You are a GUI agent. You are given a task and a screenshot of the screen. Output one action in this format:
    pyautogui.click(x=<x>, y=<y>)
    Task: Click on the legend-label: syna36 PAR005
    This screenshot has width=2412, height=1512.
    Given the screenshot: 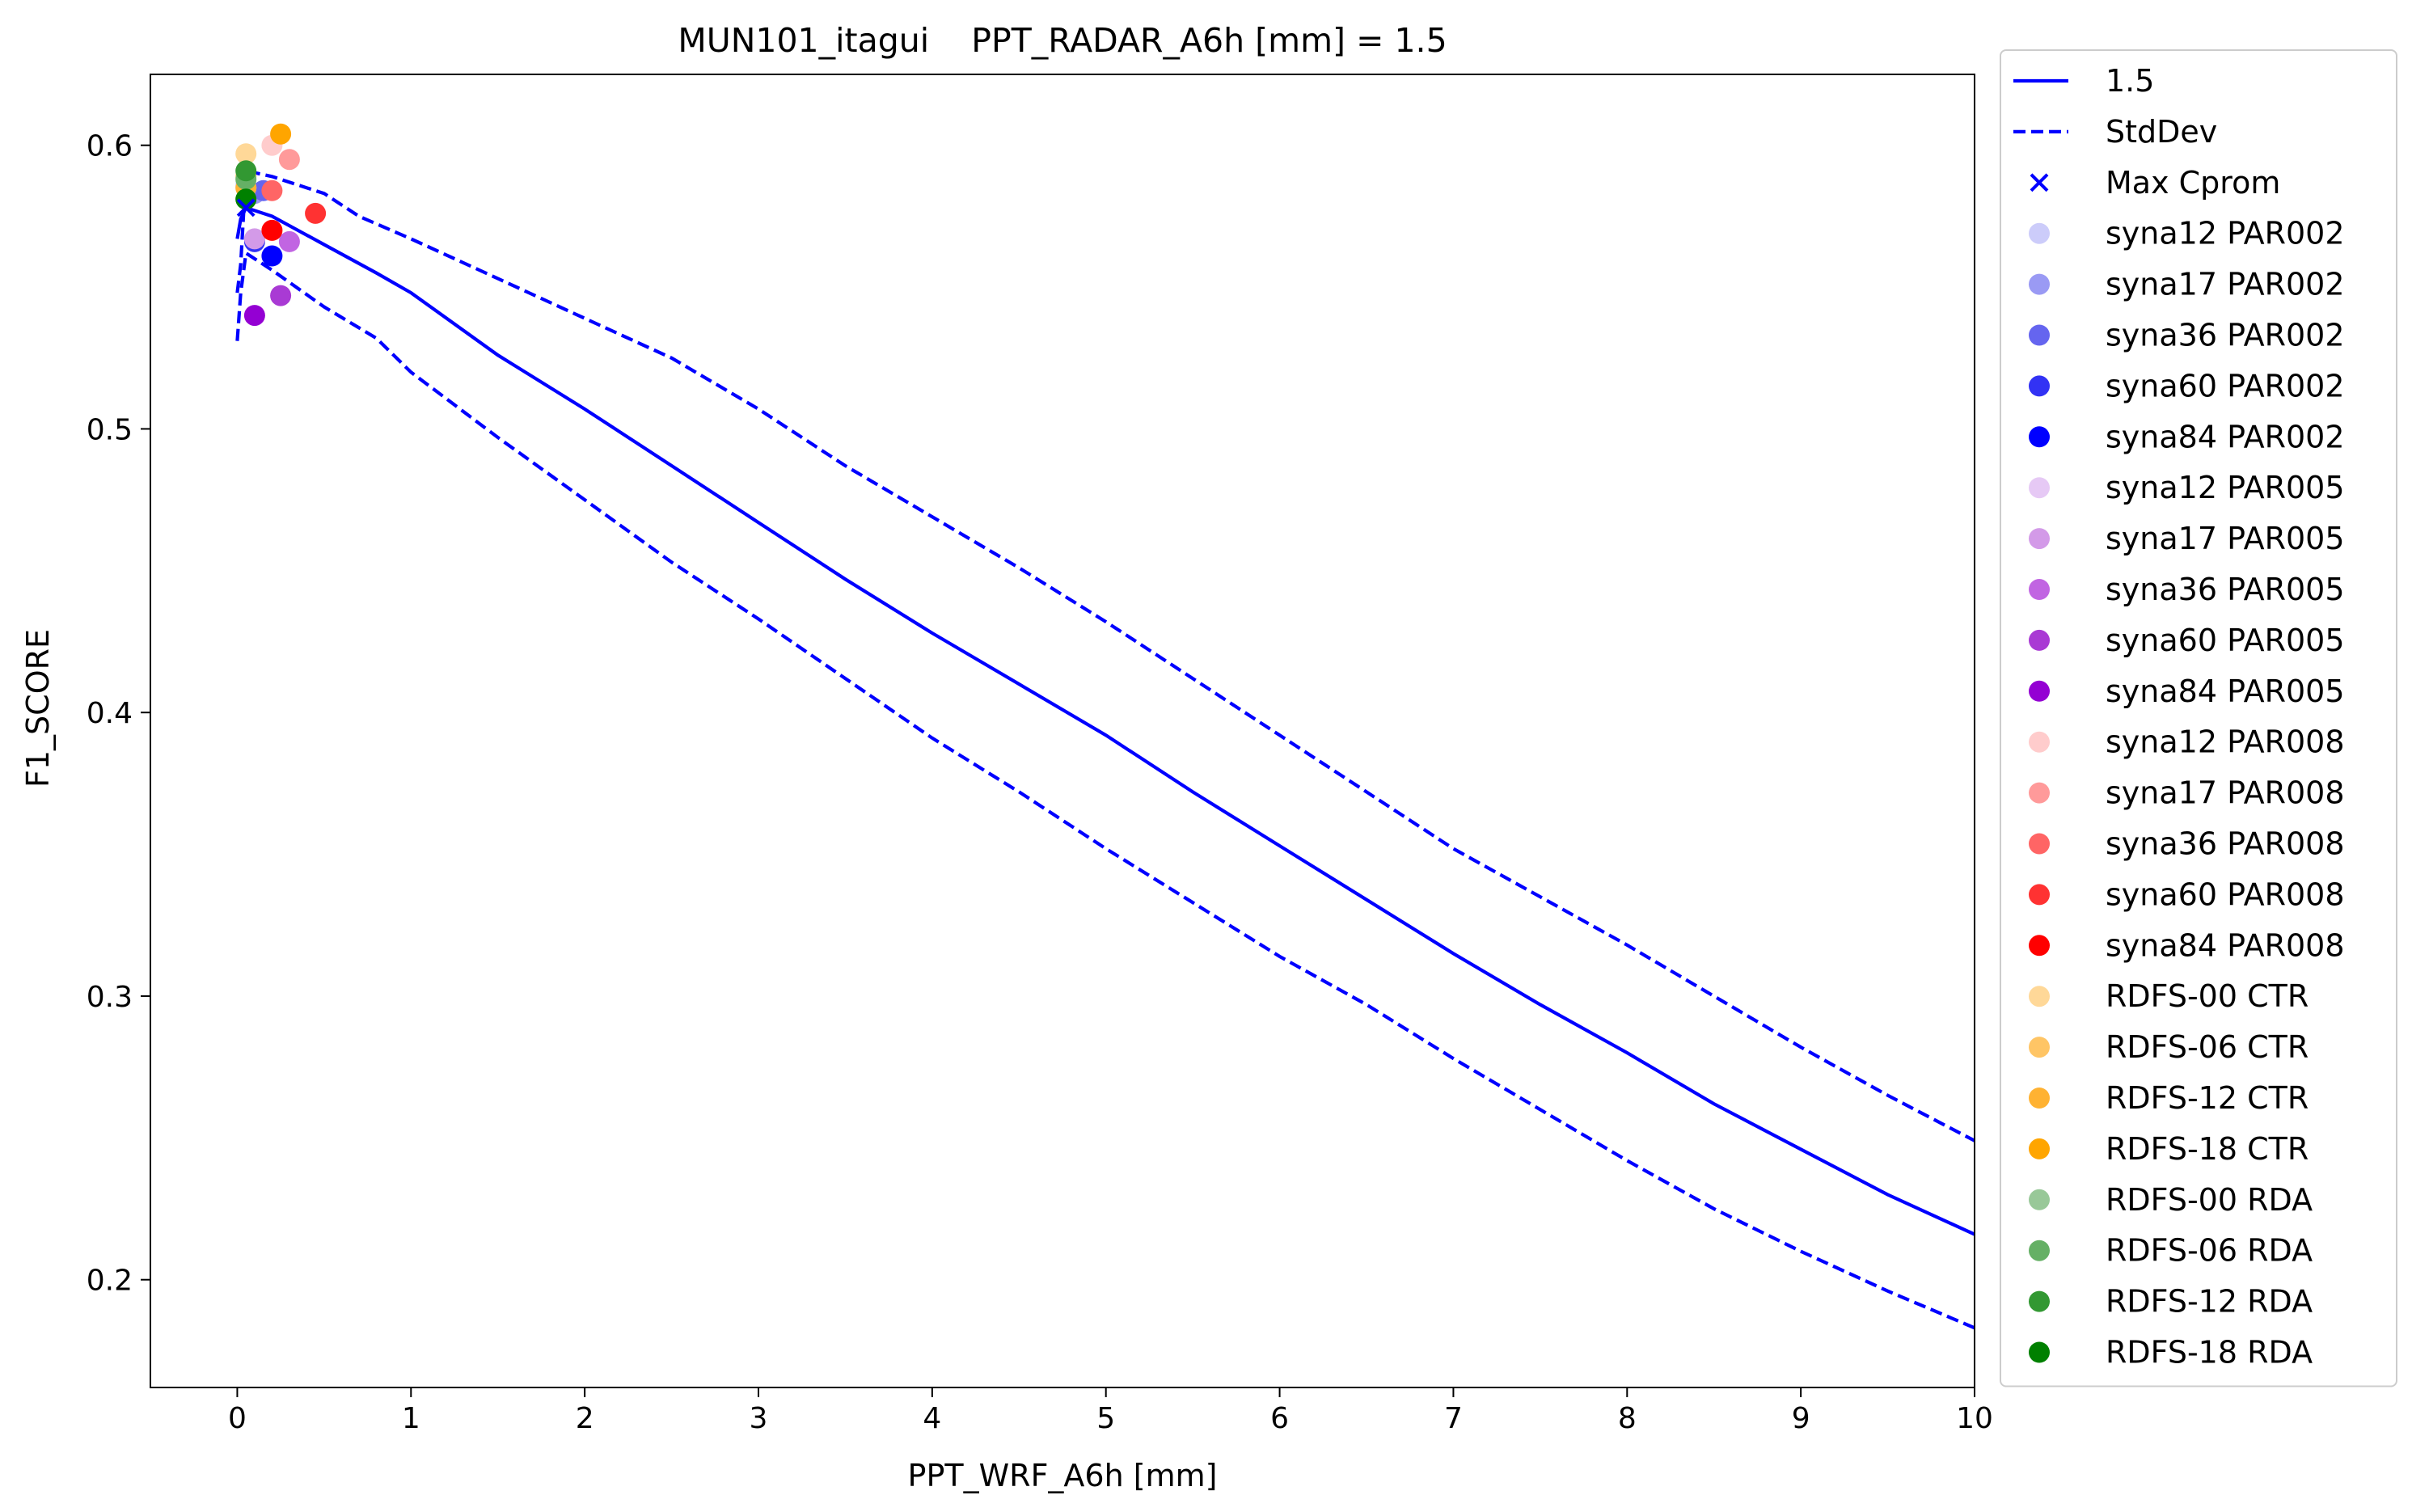 What is the action you would take?
    pyautogui.click(x=2225, y=589)
    